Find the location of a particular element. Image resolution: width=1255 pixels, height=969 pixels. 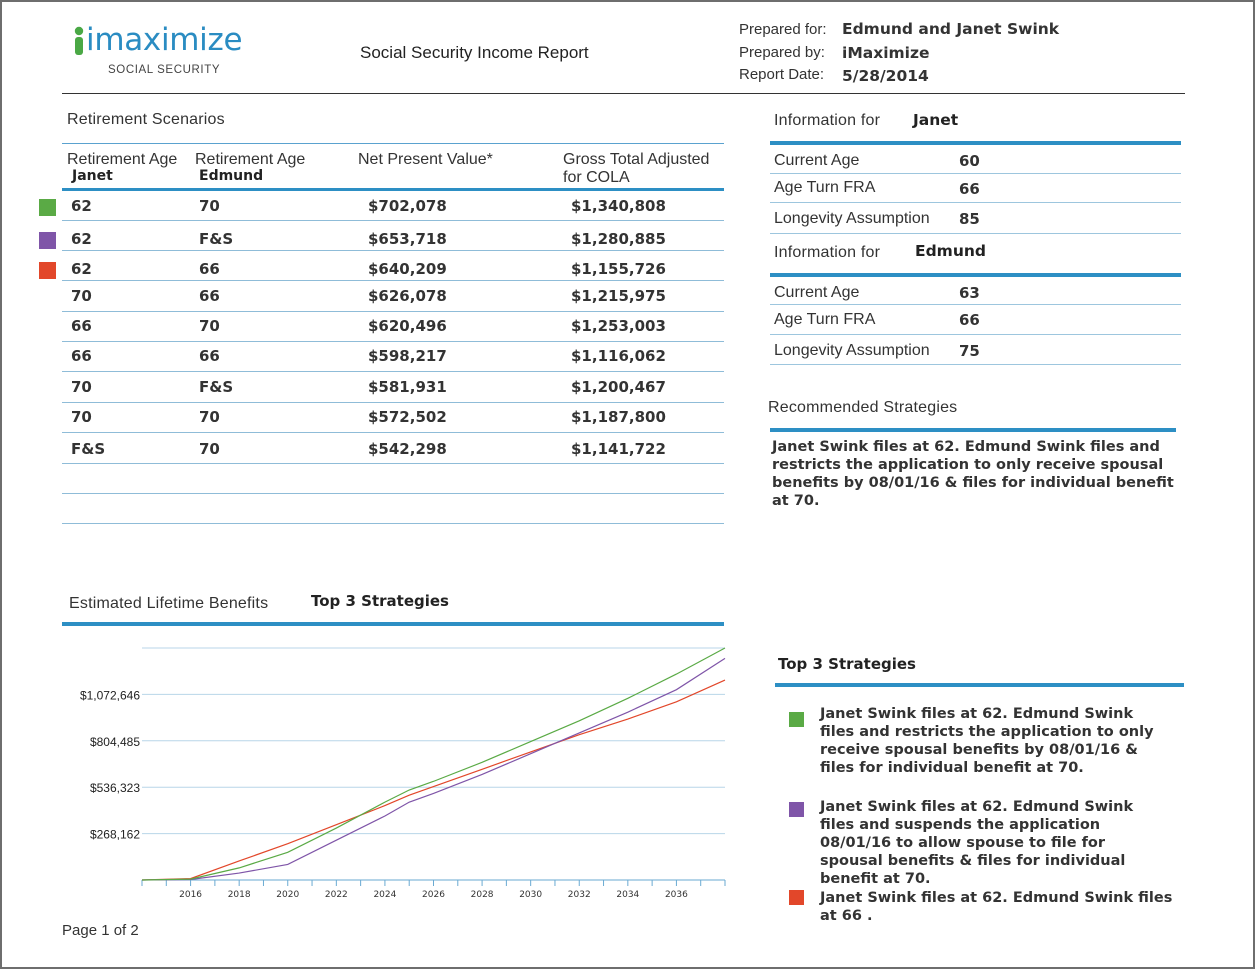

y-tick-label: $804,485 is located at coordinates (115, 742).